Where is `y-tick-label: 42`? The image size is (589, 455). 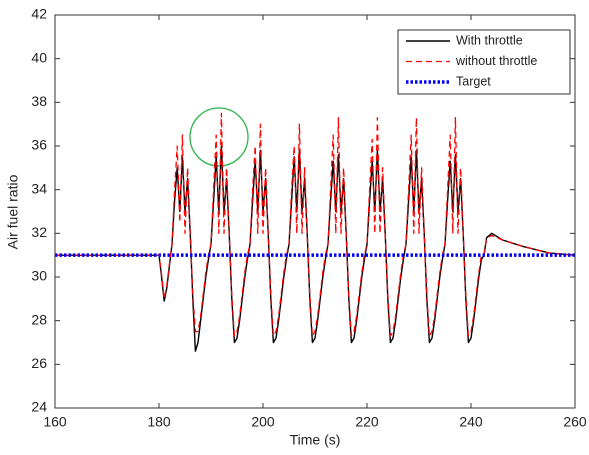
y-tick-label: 42 is located at coordinates (39, 14).